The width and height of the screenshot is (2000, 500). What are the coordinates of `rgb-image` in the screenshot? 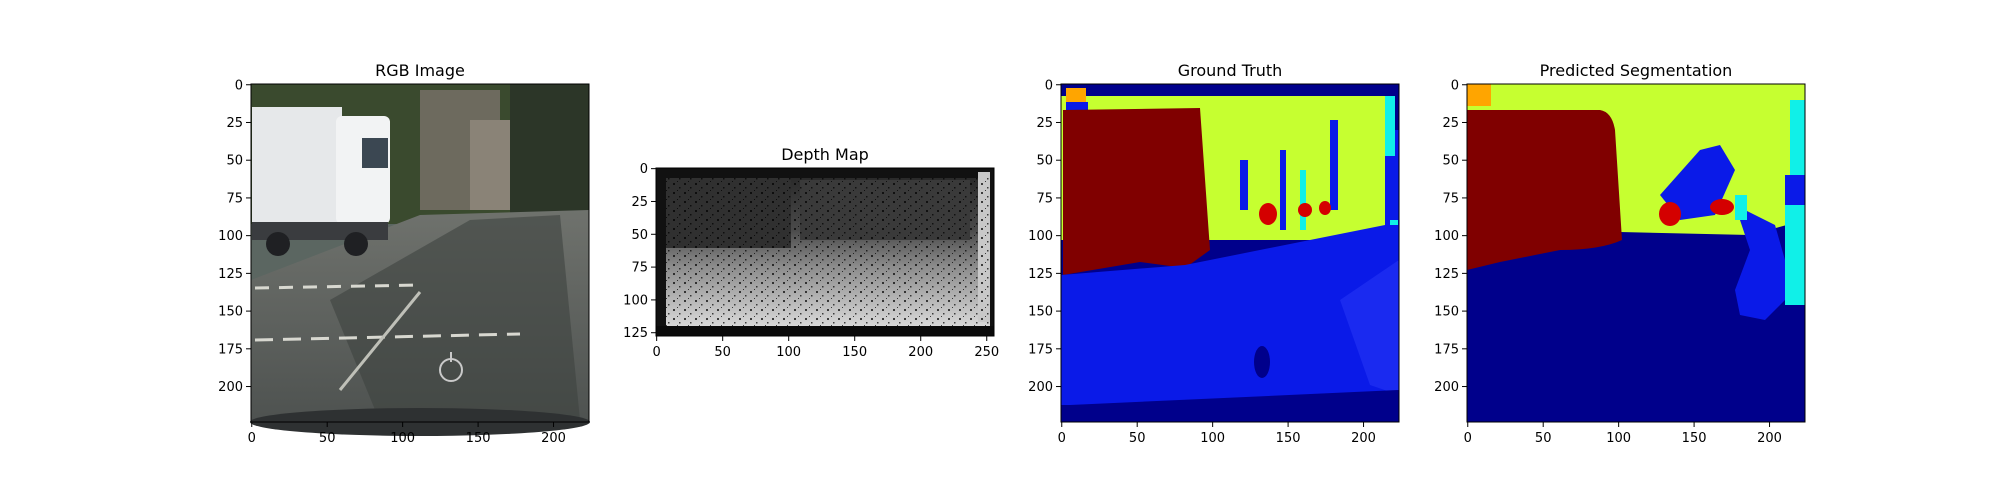 It's located at (420, 260).